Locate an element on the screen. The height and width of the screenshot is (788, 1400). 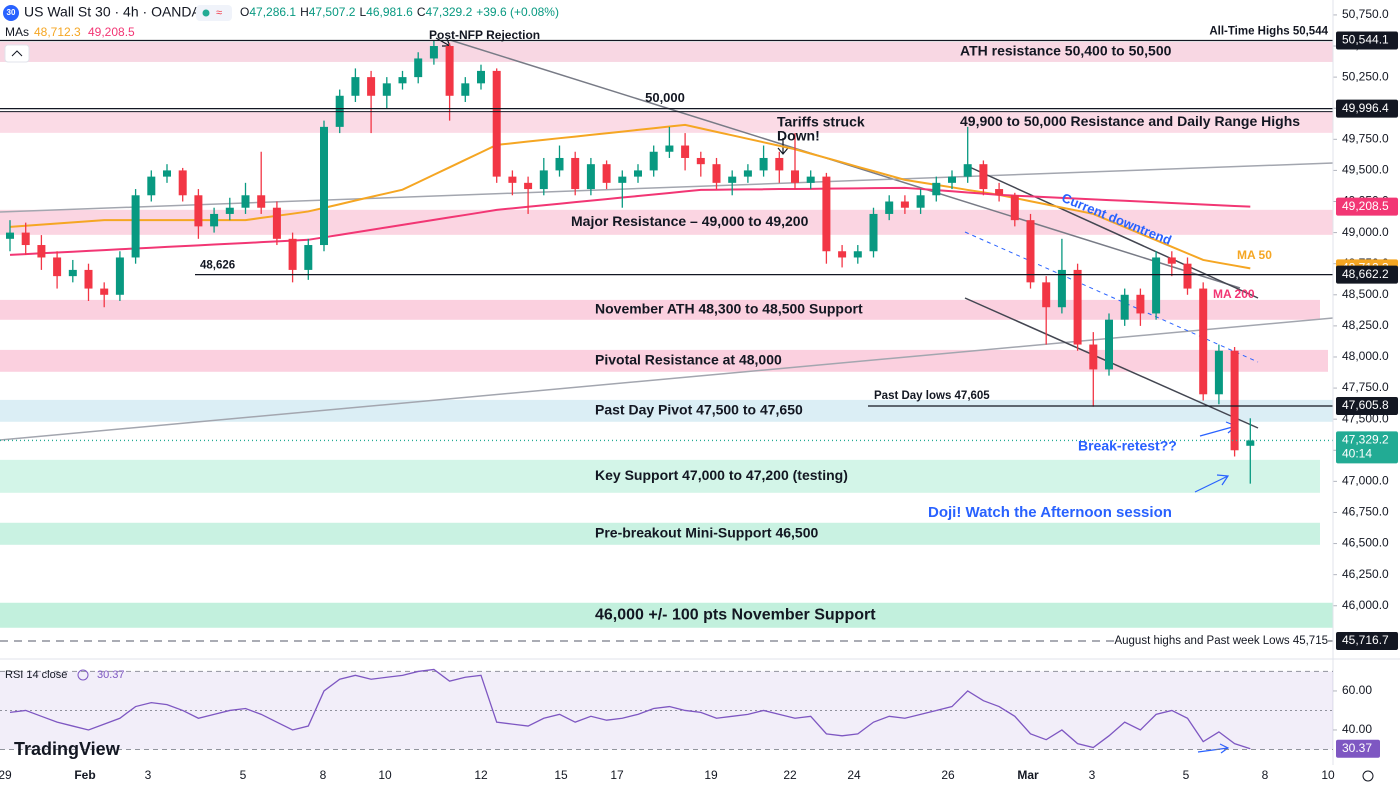
ohlc-key: C is located at coordinates (421, 12).